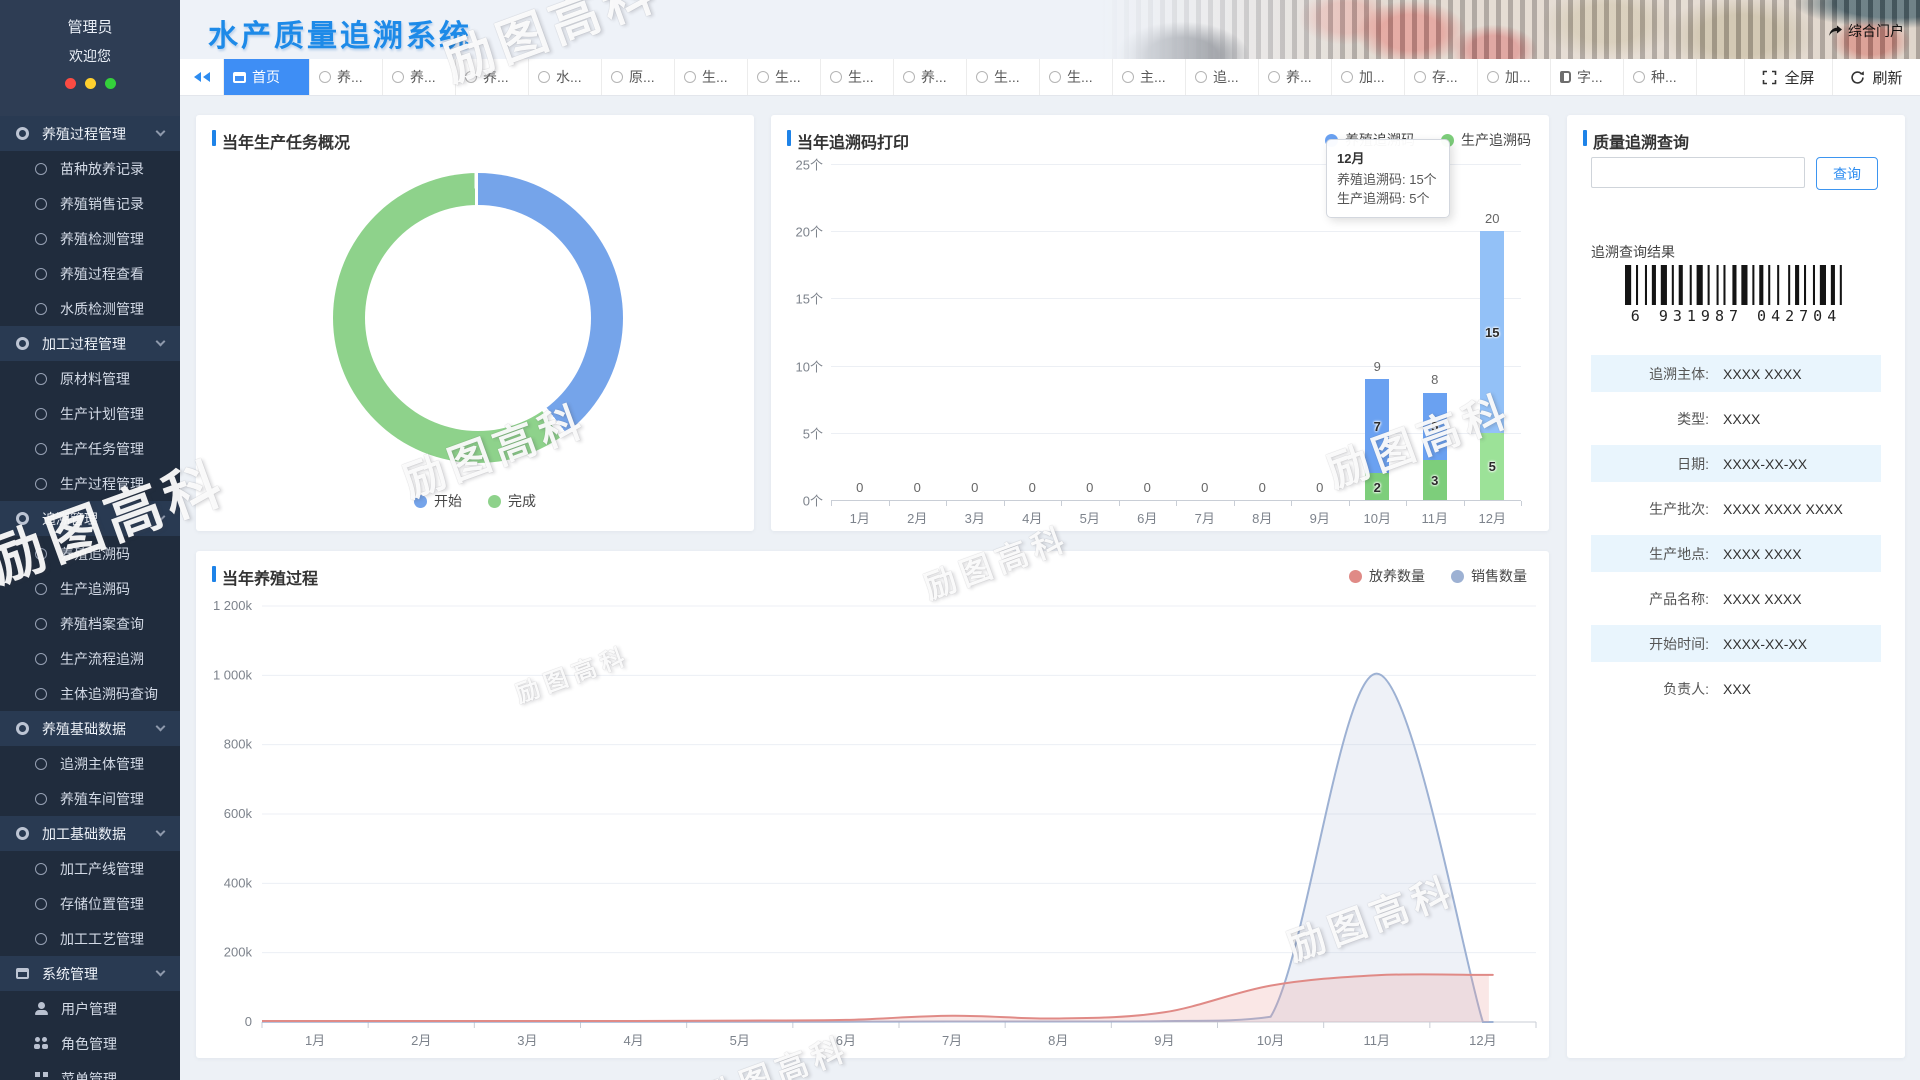 This screenshot has height=1080, width=1920. What do you see at coordinates (90, 973) in the screenshot?
I see `sidebar-section-24: 系统管理` at bounding box center [90, 973].